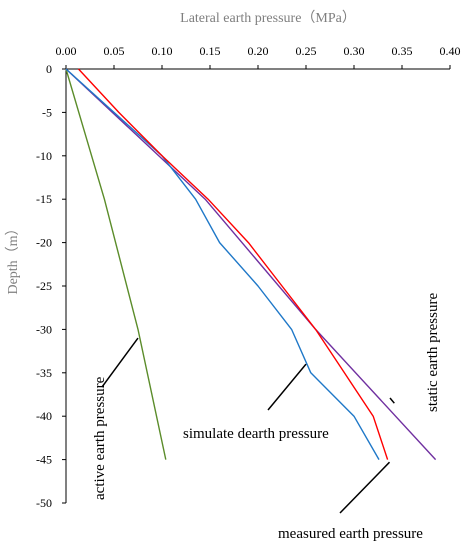 The height and width of the screenshot is (550, 475). I want to click on y-tick-label: 0, so click(49, 69).